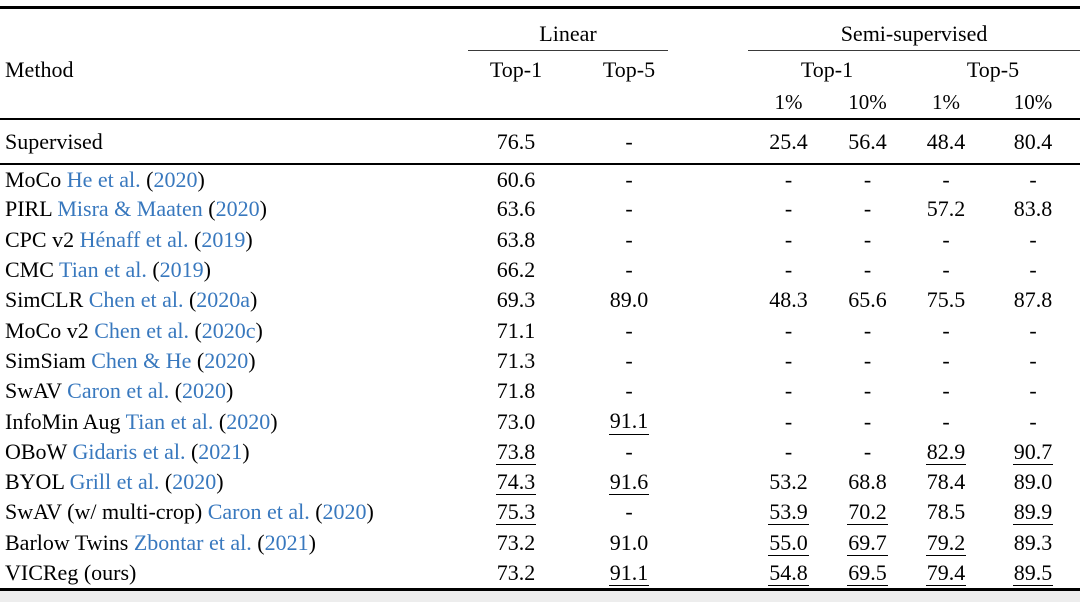 This screenshot has width=1080, height=610. Describe the element at coordinates (867, 300) in the screenshot. I see `value-cell: 65.6` at that location.